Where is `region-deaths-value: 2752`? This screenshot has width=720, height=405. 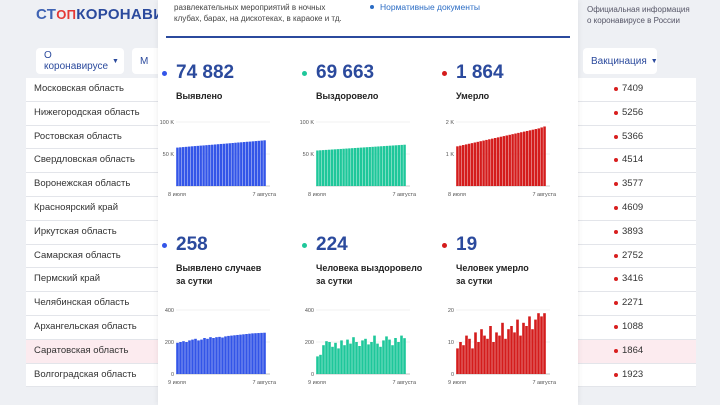 region-deaths-value: 2752 is located at coordinates (637, 256).